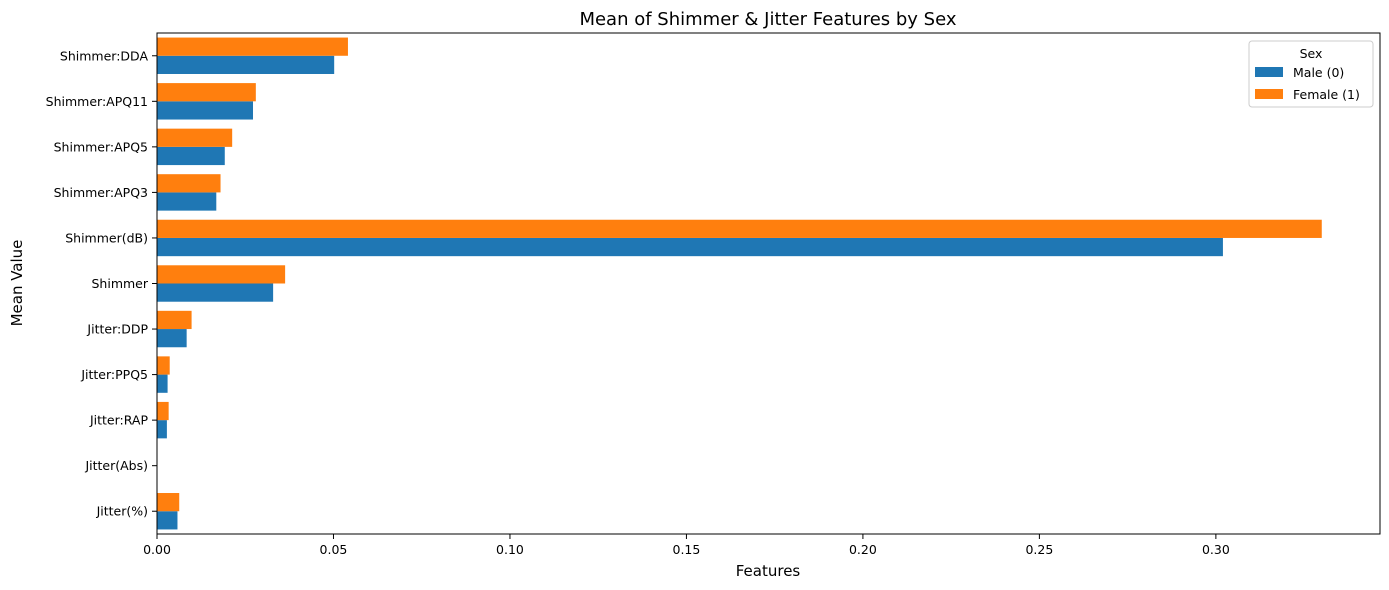 The height and width of the screenshot is (590, 1389). Describe the element at coordinates (101, 146) in the screenshot. I see `y-tick-label: Shimmer:APQ5` at that location.